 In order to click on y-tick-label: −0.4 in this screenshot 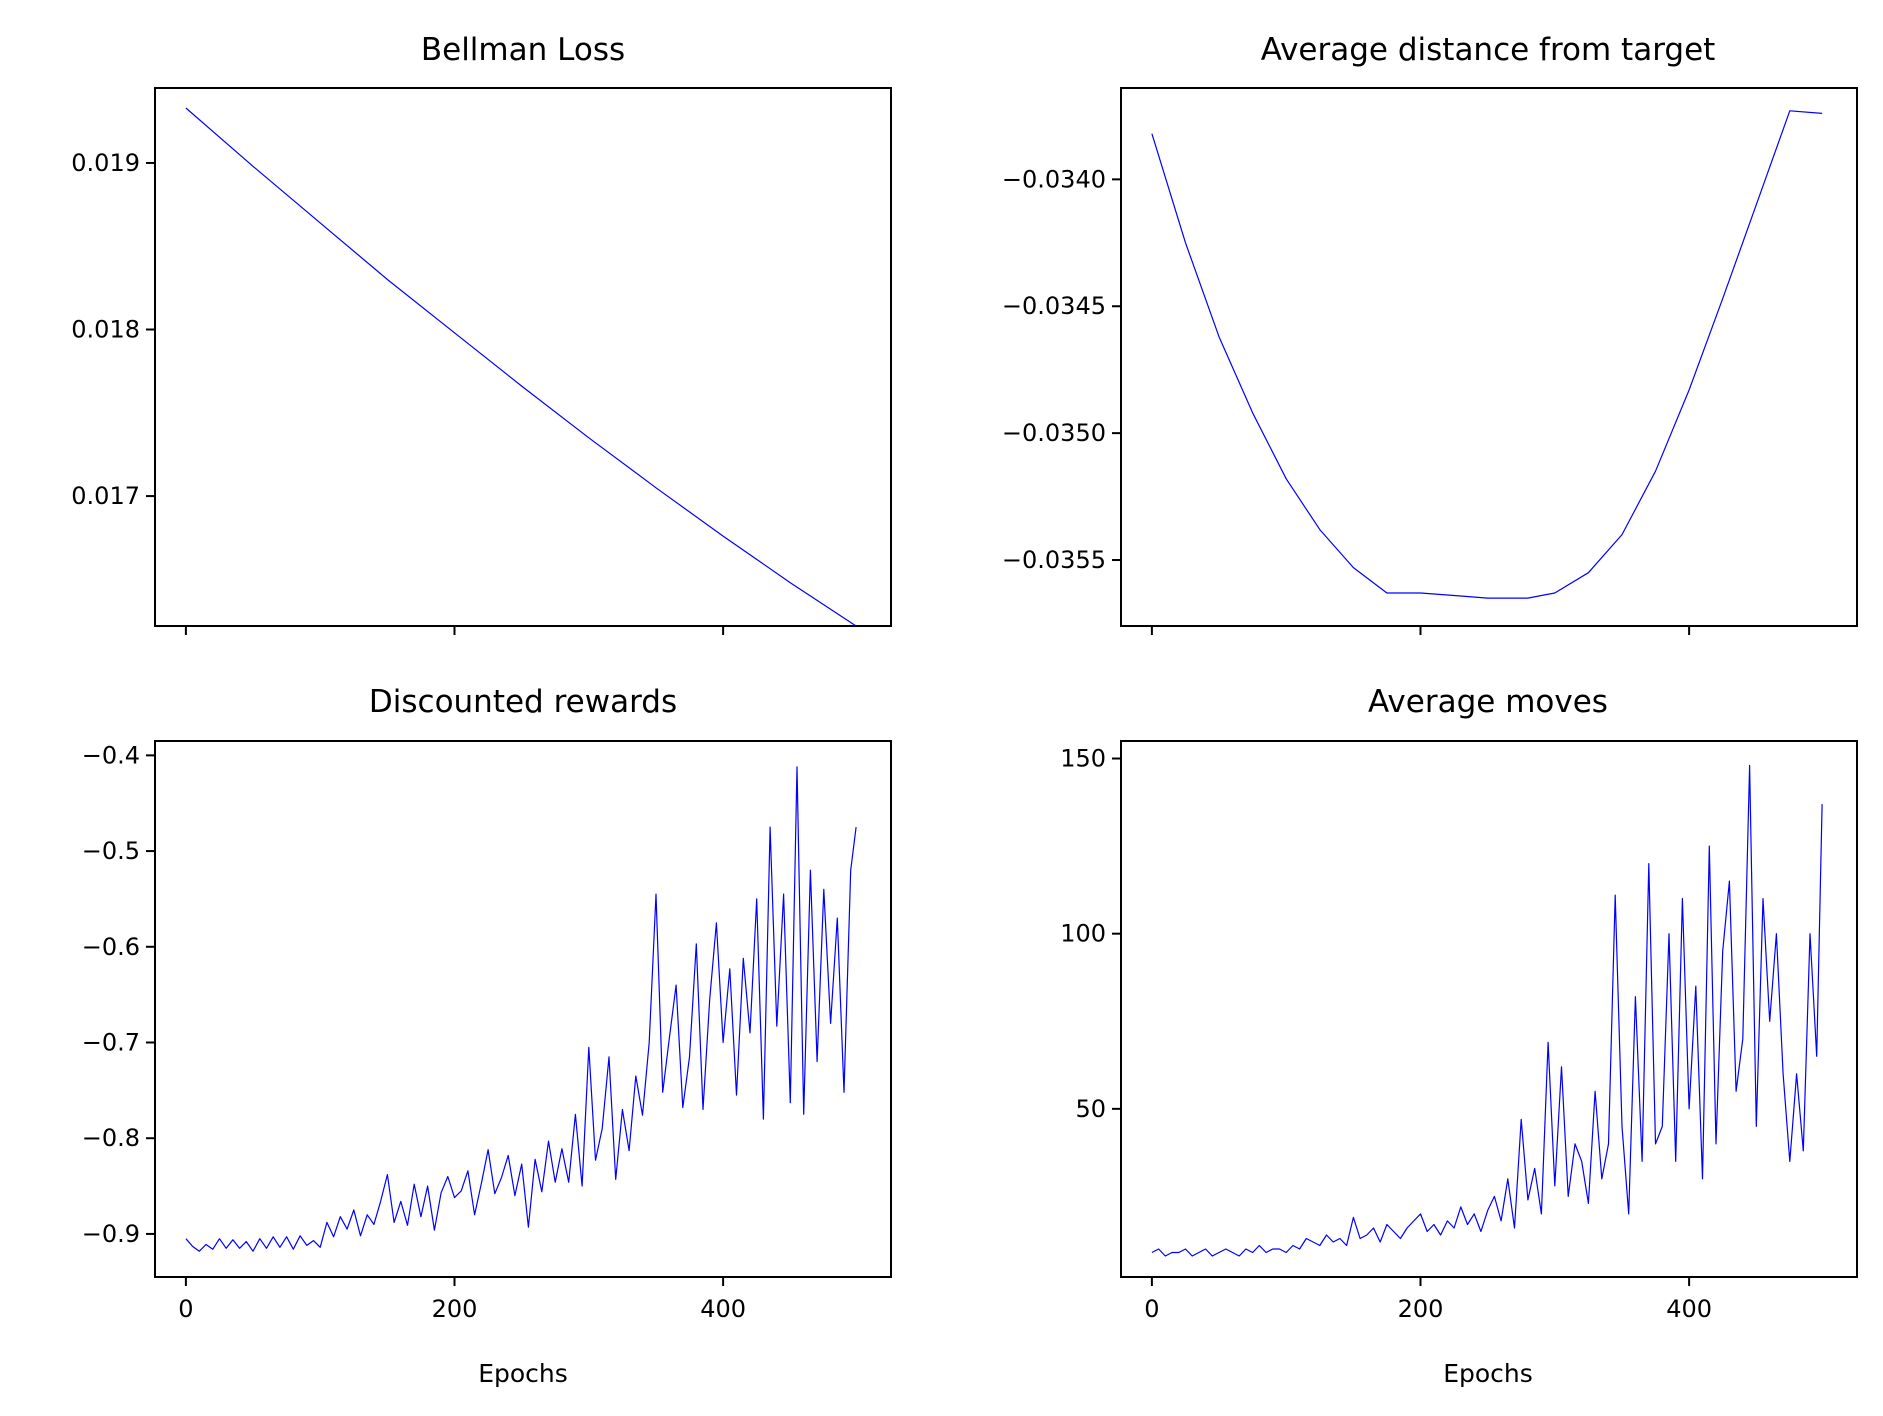, I will do `click(111, 755)`.